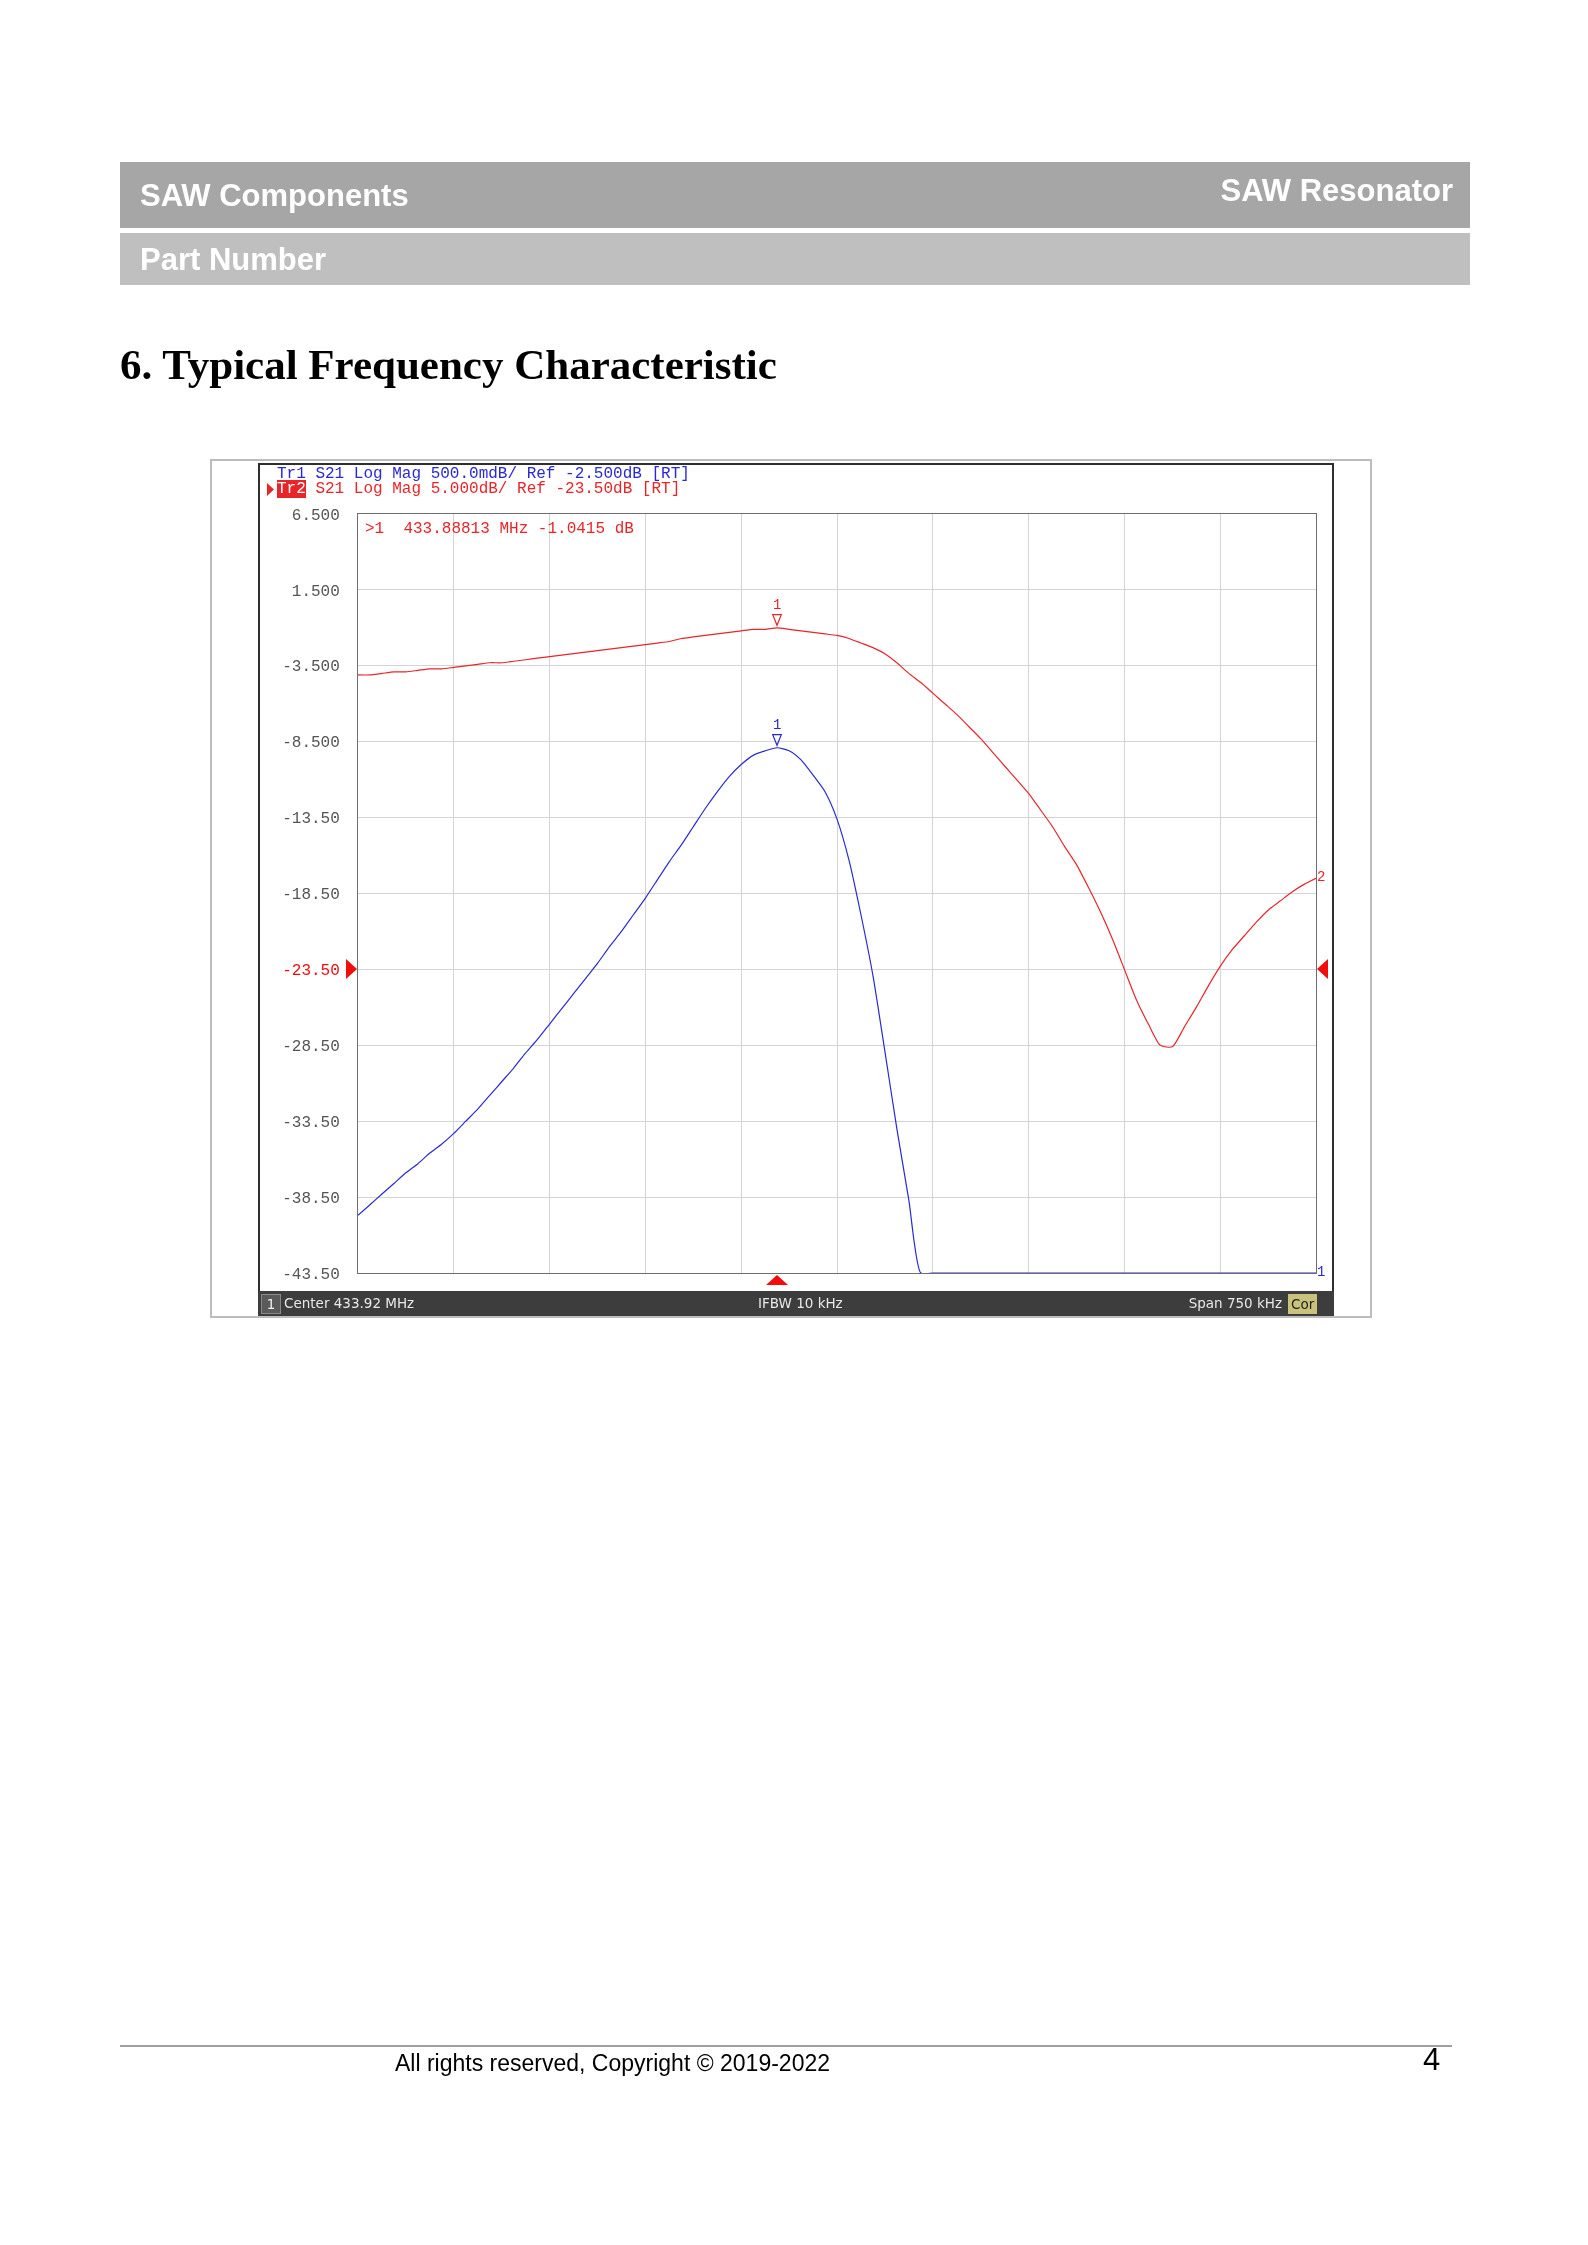 Image resolution: width=1588 pixels, height=2245 pixels. I want to click on y-tick-label: -18.50, so click(311, 895).